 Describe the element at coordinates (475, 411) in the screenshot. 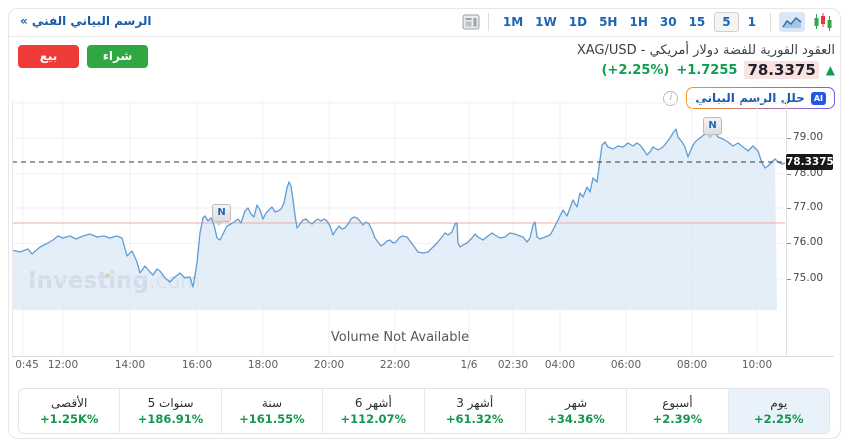

I see `perf-cell-3: 3 أشهر +61.32%` at that location.